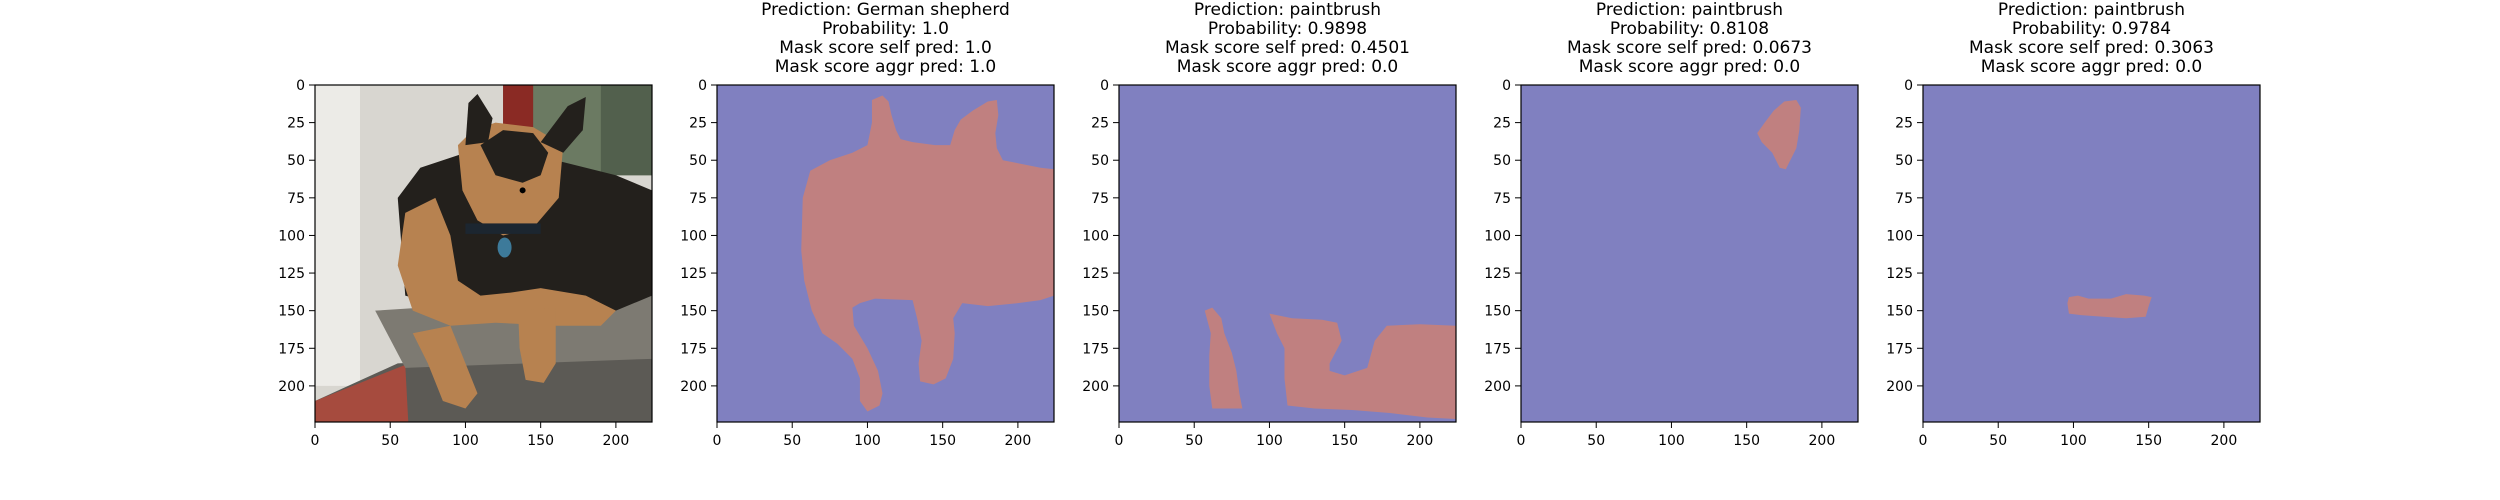 The image size is (2500, 500). What do you see at coordinates (445, 367) in the screenshot?
I see `dog-left-leg` at bounding box center [445, 367].